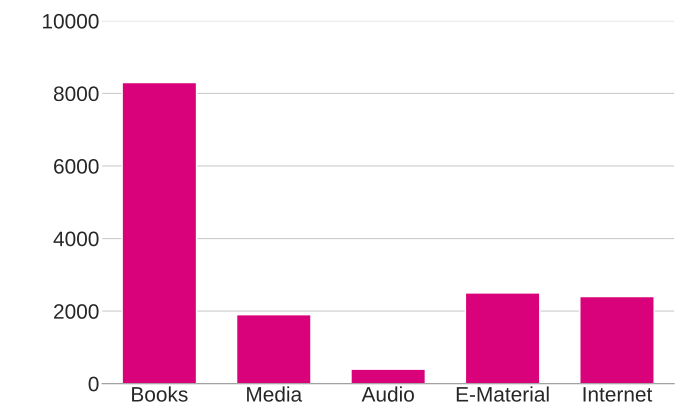 This screenshot has width=681, height=417. I want to click on y-tick-label: 4000, so click(76, 239).